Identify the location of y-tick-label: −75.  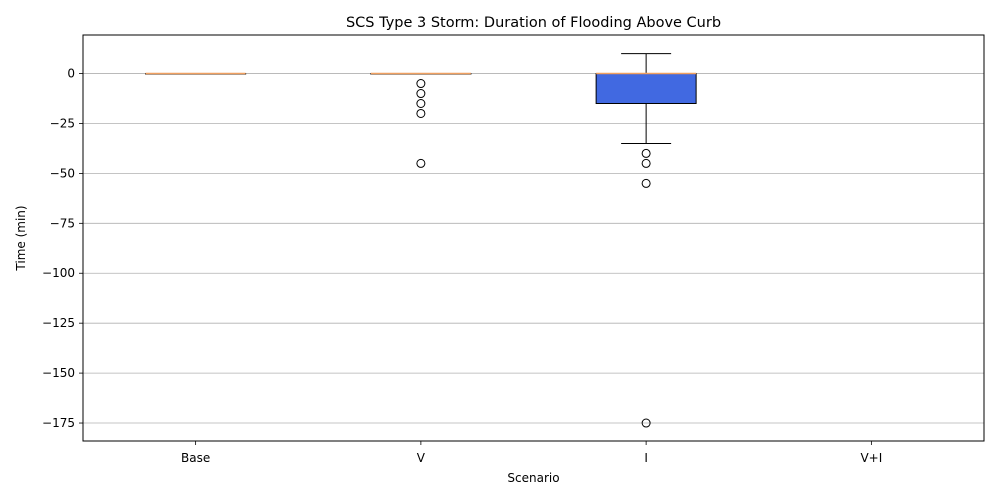
(62, 223).